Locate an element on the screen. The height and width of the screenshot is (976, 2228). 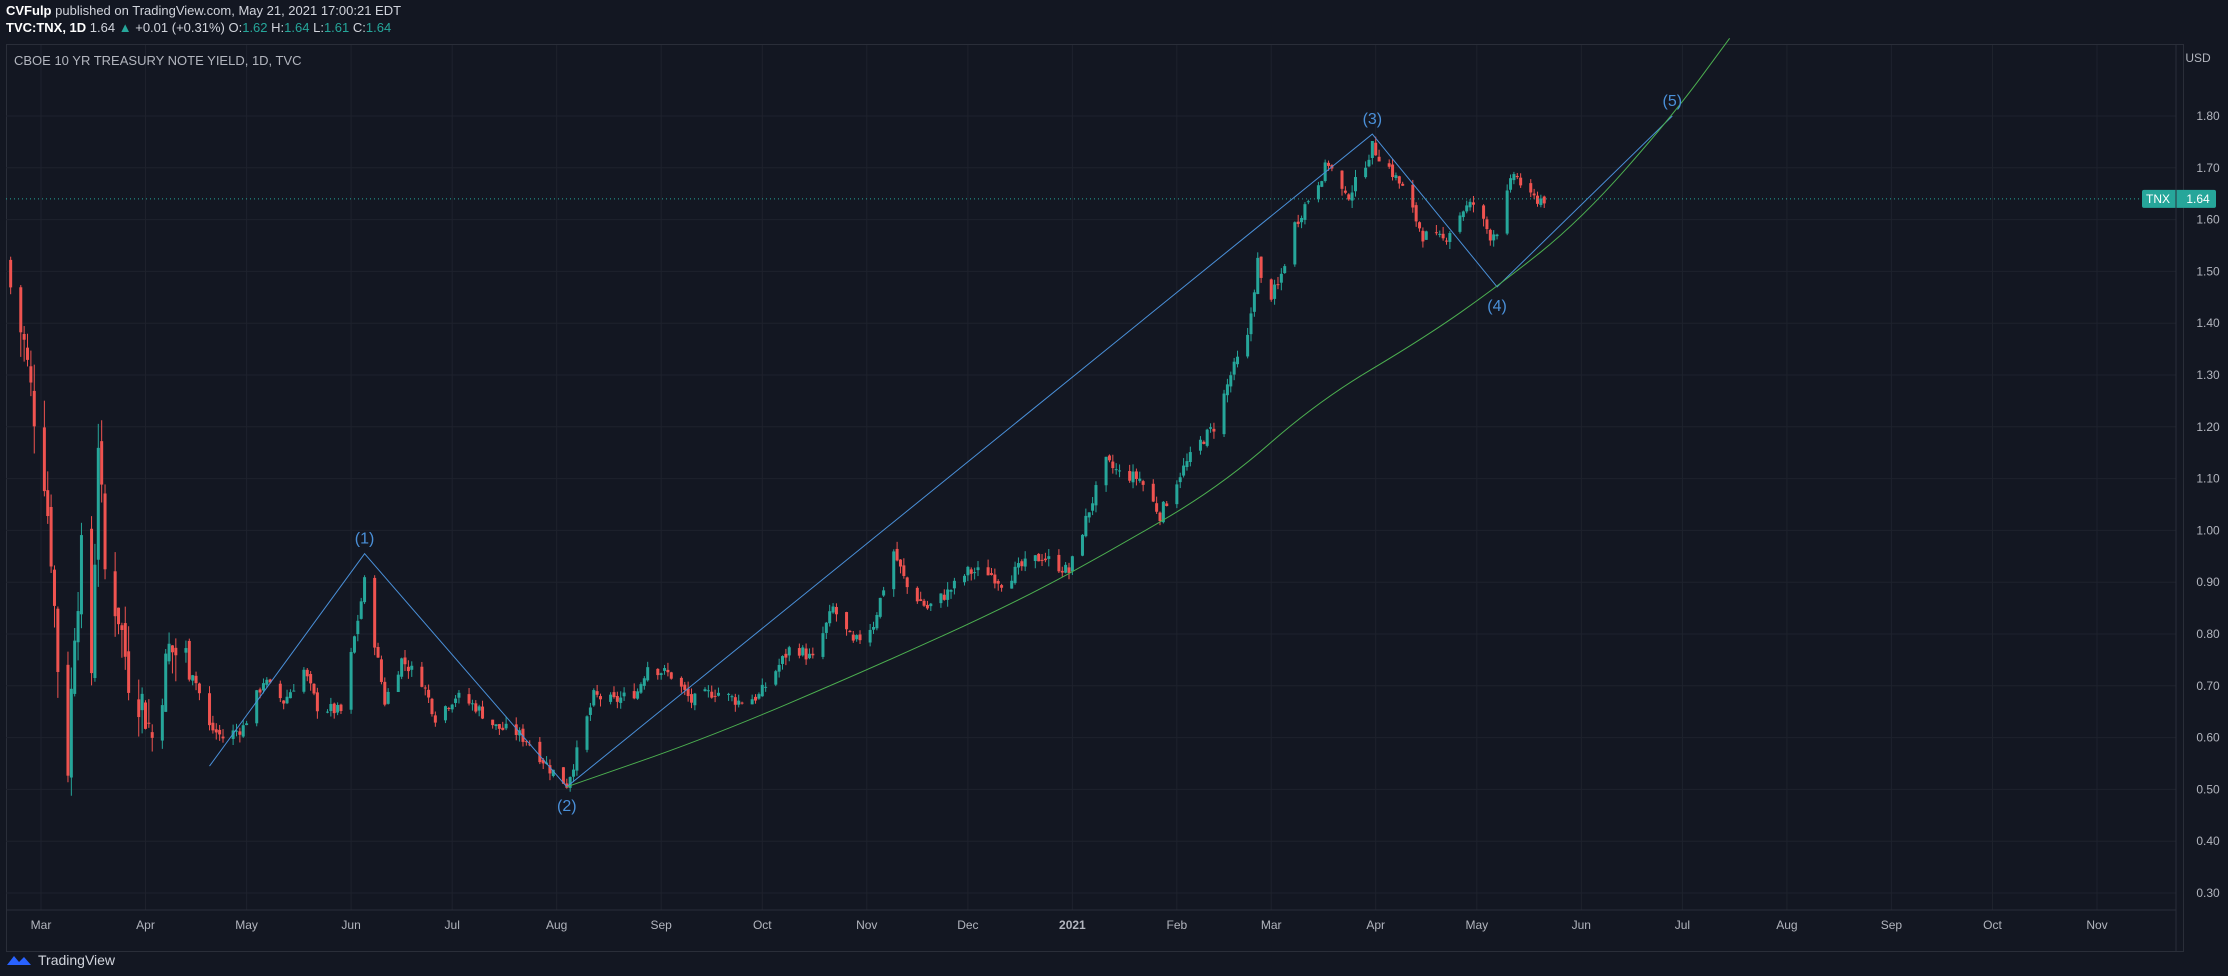
y-tick-label: 1.10 is located at coordinates (2208, 479).